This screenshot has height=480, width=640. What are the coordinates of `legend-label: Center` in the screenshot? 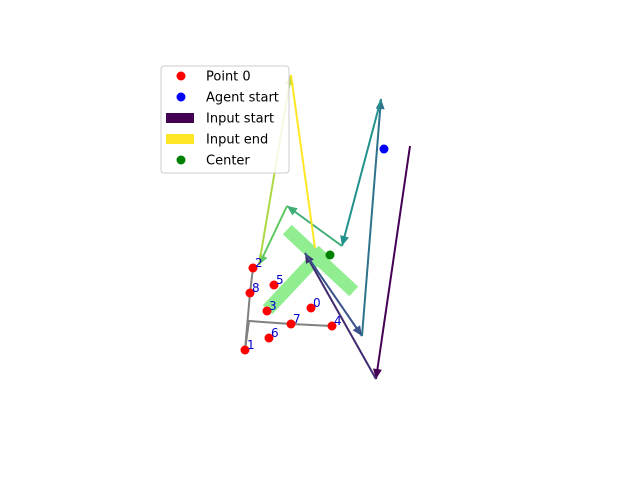 It's located at (228, 161).